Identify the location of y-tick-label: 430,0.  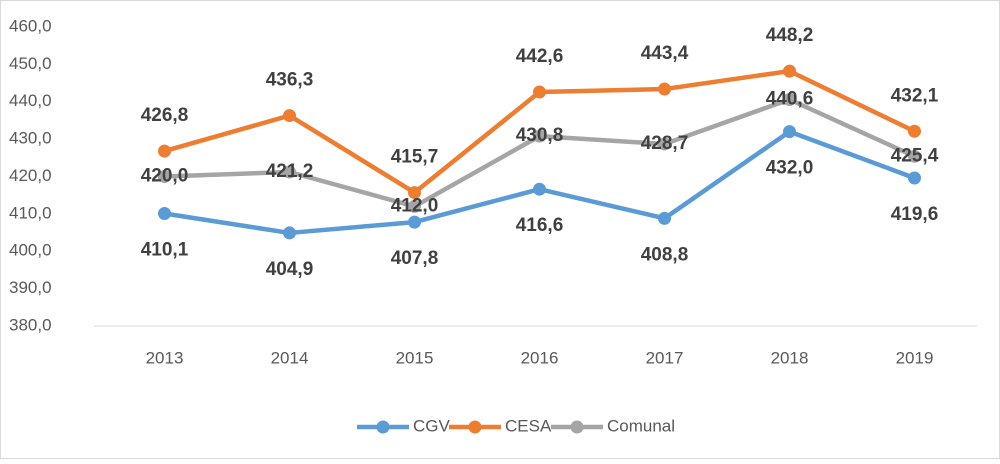
(30, 138).